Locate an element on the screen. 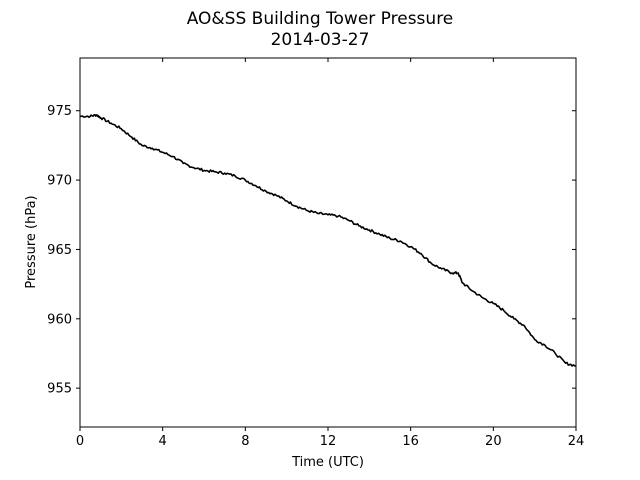 The image size is (640, 480). y-axis-label: Pressure (hPa) is located at coordinates (31, 241).